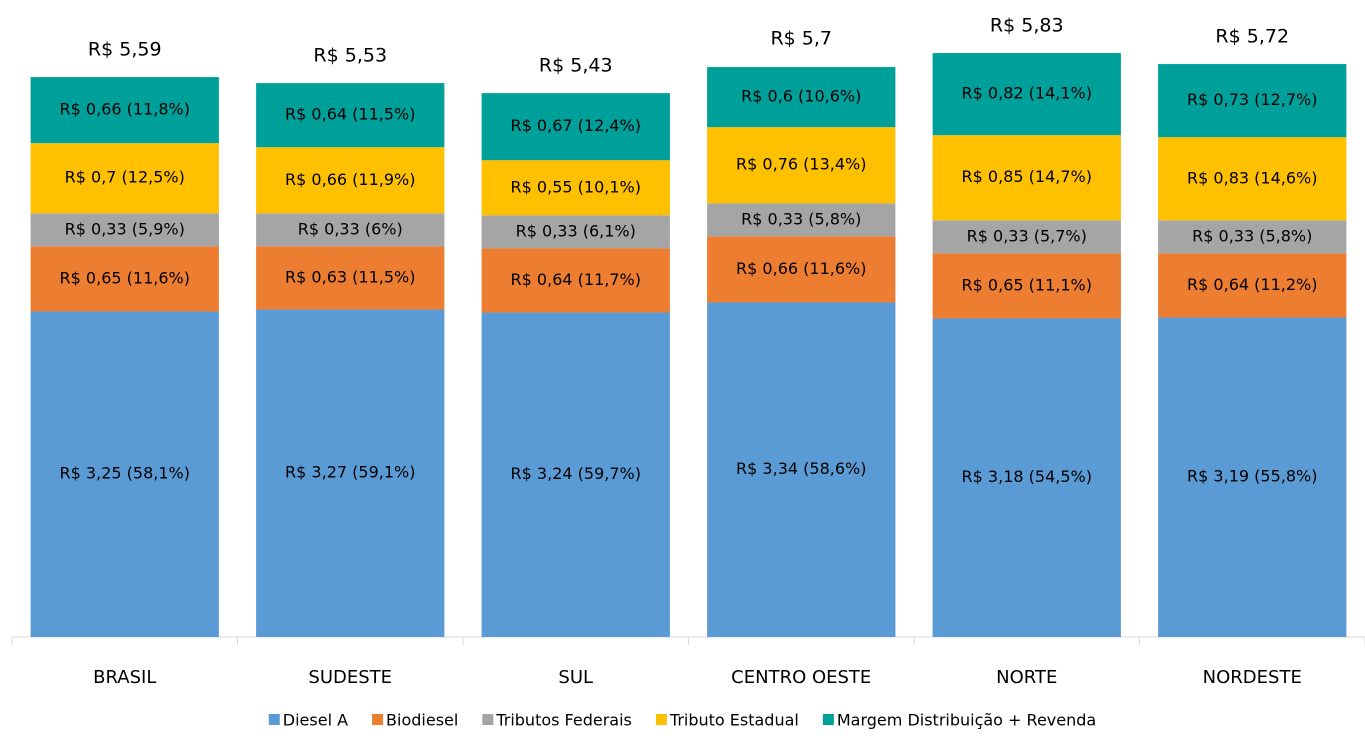 The height and width of the screenshot is (736, 1365). I want to click on segment-label: R$ 0,85 (14,7%), so click(1027, 176).